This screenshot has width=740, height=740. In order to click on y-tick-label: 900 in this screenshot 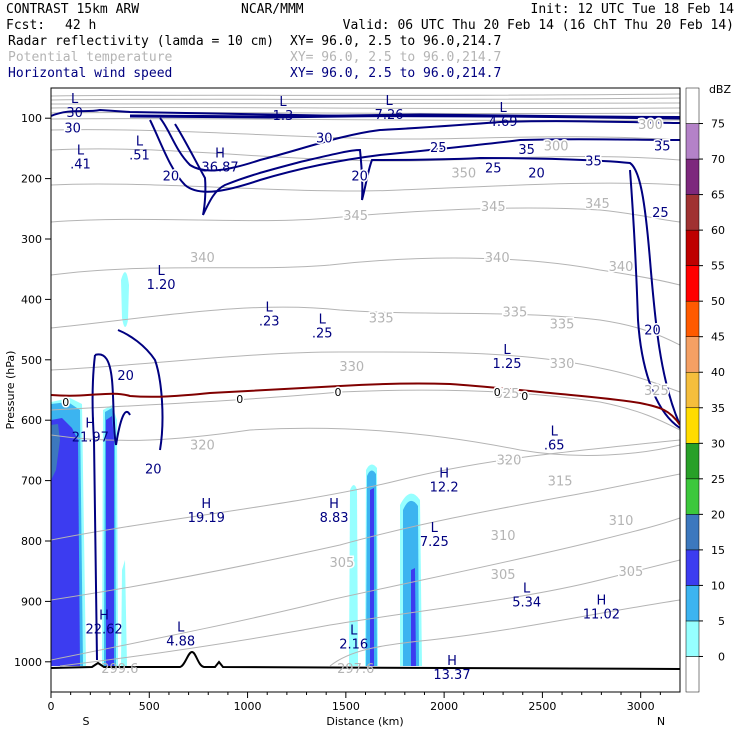, I will do `click(31, 601)`.